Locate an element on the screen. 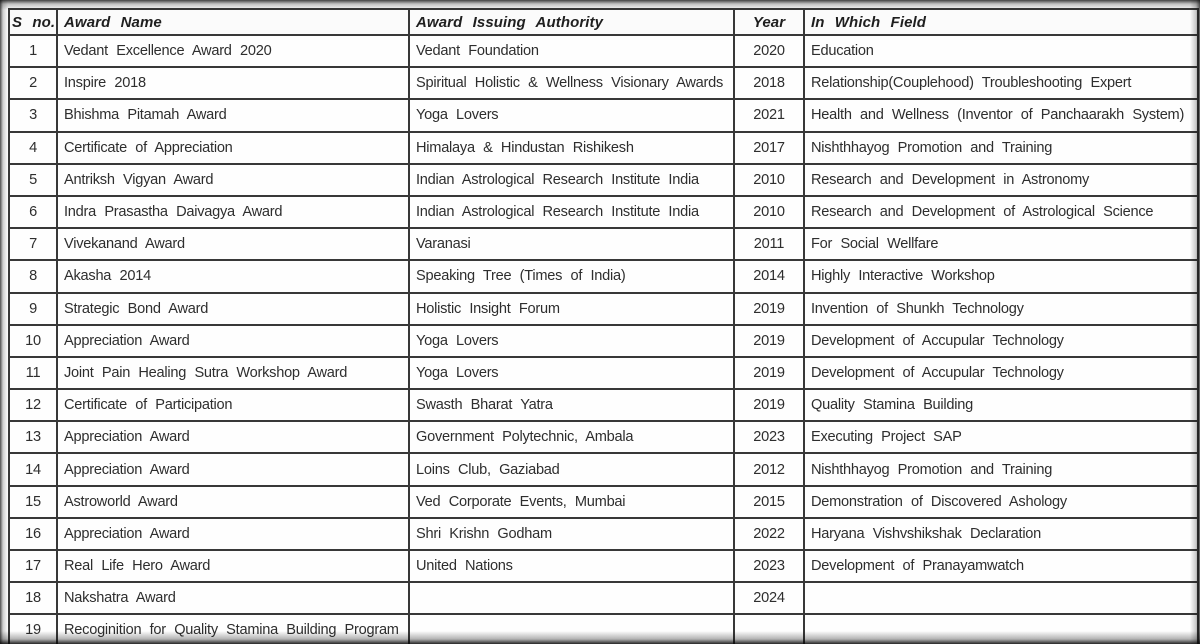 This screenshot has width=1200, height=644. column-header-field: In Which Field is located at coordinates (1001, 22).